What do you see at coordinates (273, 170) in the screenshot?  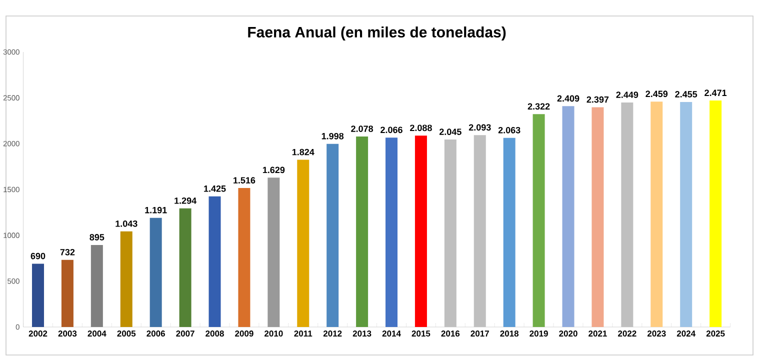 I see `data-label: 1.629` at bounding box center [273, 170].